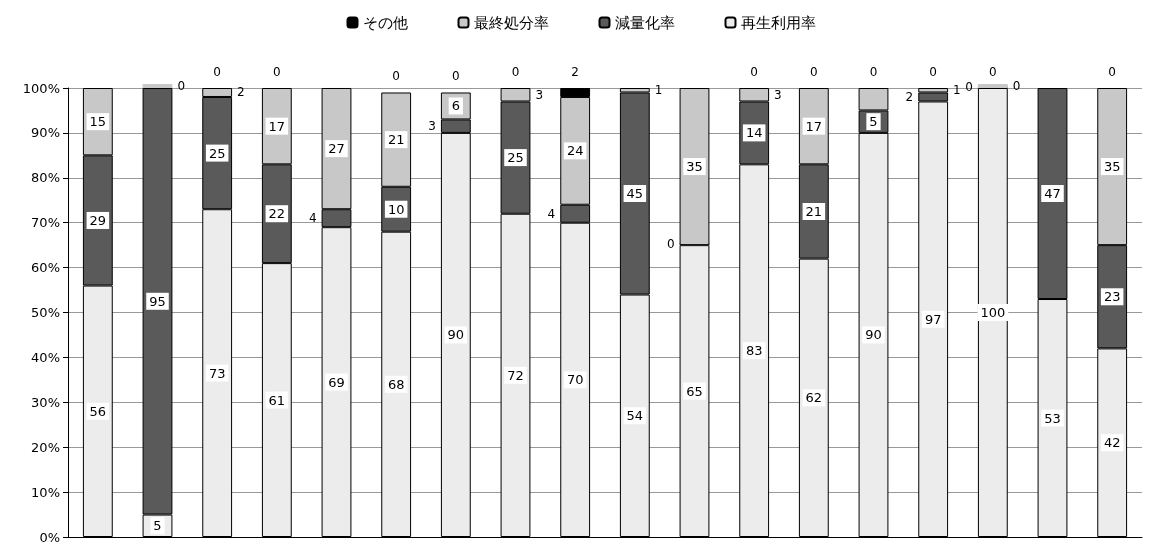 Image resolution: width=1162 pixels, height=555 pixels. Describe the element at coordinates (45, 402) in the screenshot. I see `y-tick-label: 30%` at that location.